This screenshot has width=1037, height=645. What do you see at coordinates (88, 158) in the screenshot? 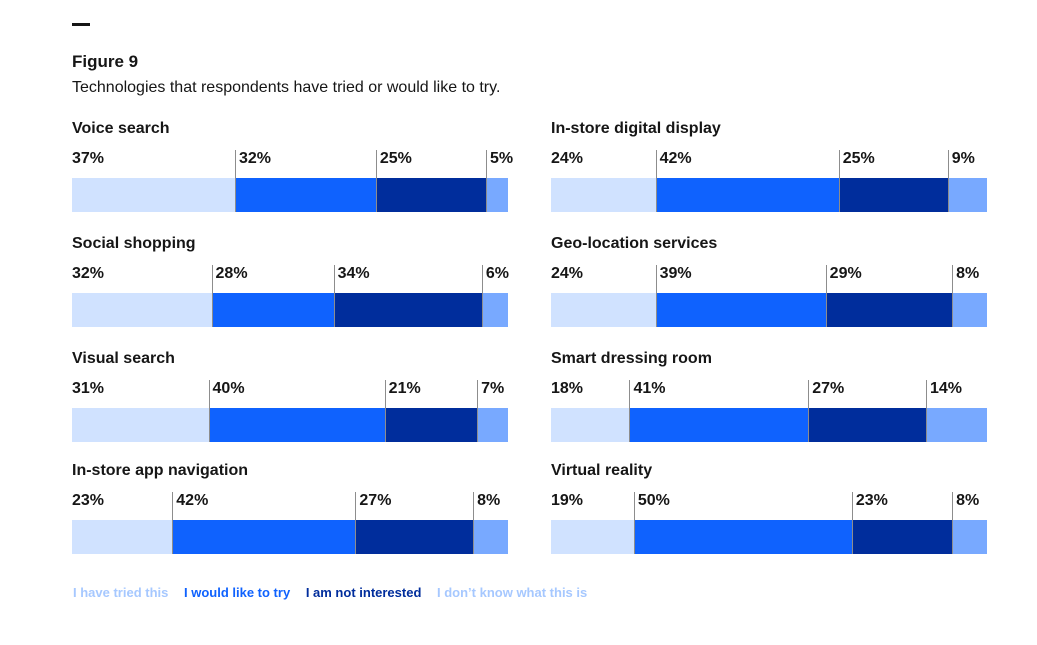
I see `data-label-tried: 37%` at bounding box center [88, 158].